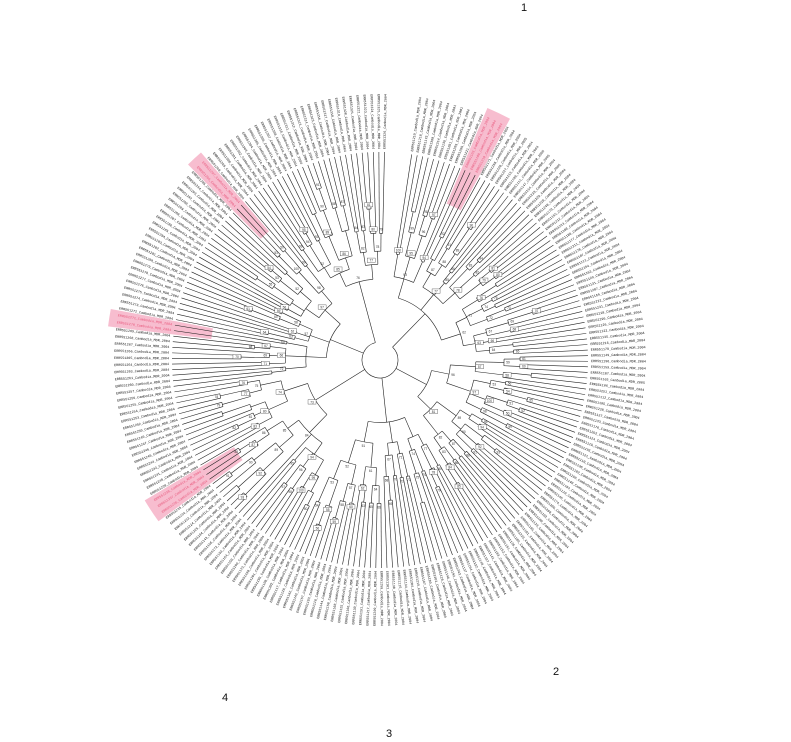 The height and width of the screenshot is (742, 791). Describe the element at coordinates (389, 734) in the screenshot. I see `region-label-3: 3` at that location.